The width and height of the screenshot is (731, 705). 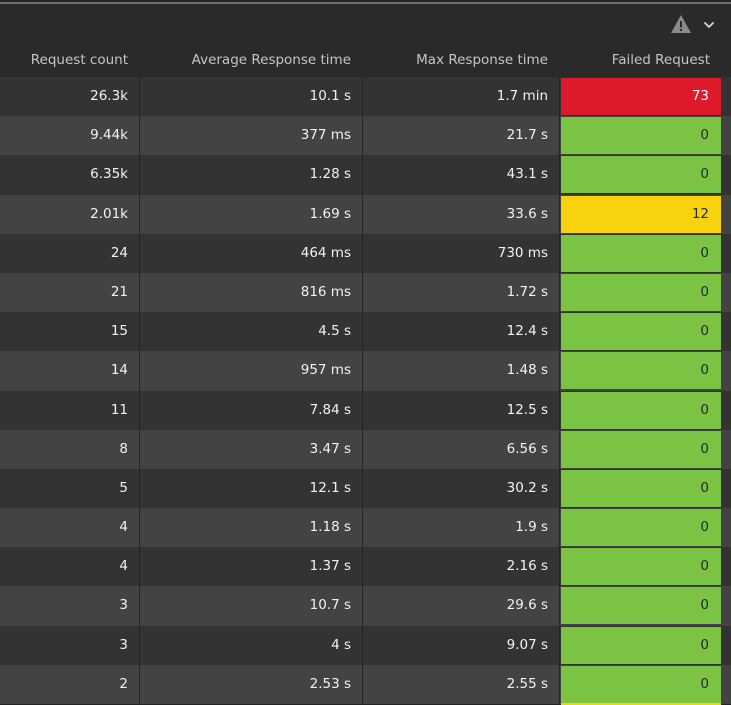 I want to click on table-row: 6.35k 1.28 s 43.1 s 0, so click(x=365, y=175).